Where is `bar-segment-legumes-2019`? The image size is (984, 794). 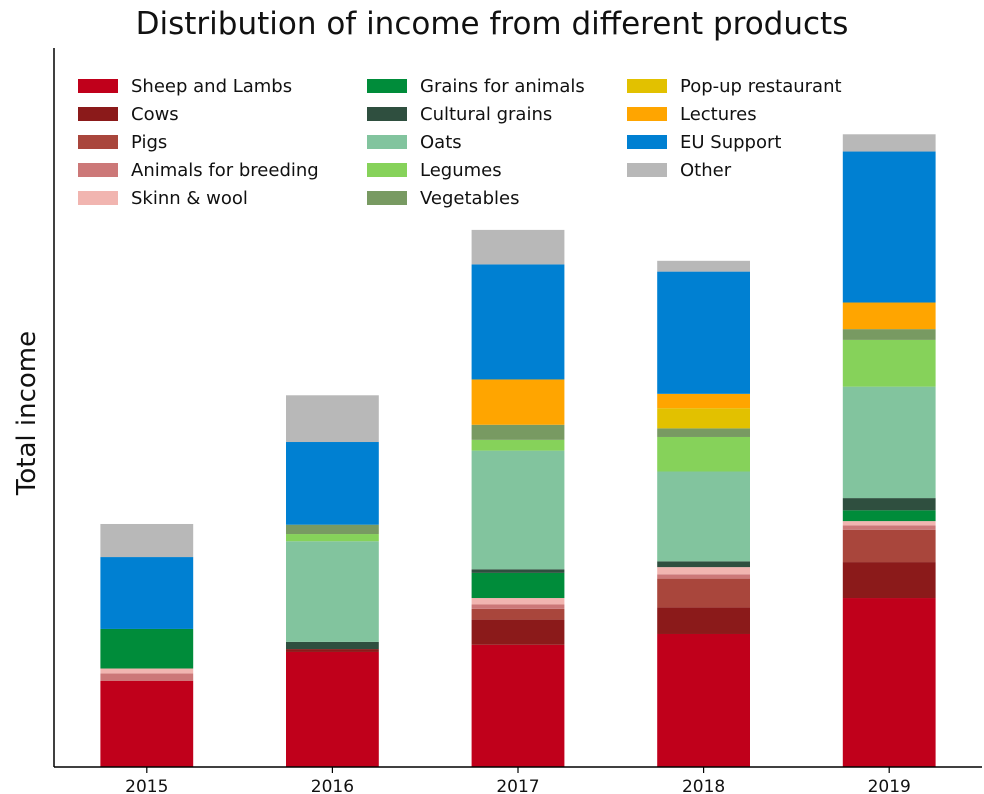 bar-segment-legumes-2019 is located at coordinates (889, 363).